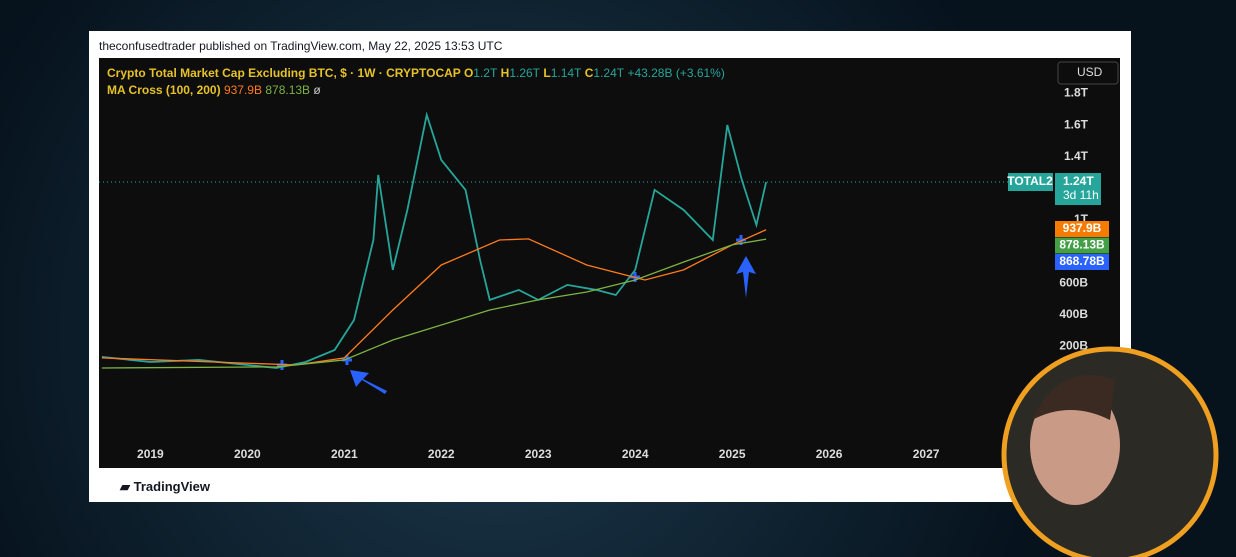 The width and height of the screenshot is (1236, 557). Describe the element at coordinates (344, 454) in the screenshot. I see `x-tick-label: 2021` at that location.